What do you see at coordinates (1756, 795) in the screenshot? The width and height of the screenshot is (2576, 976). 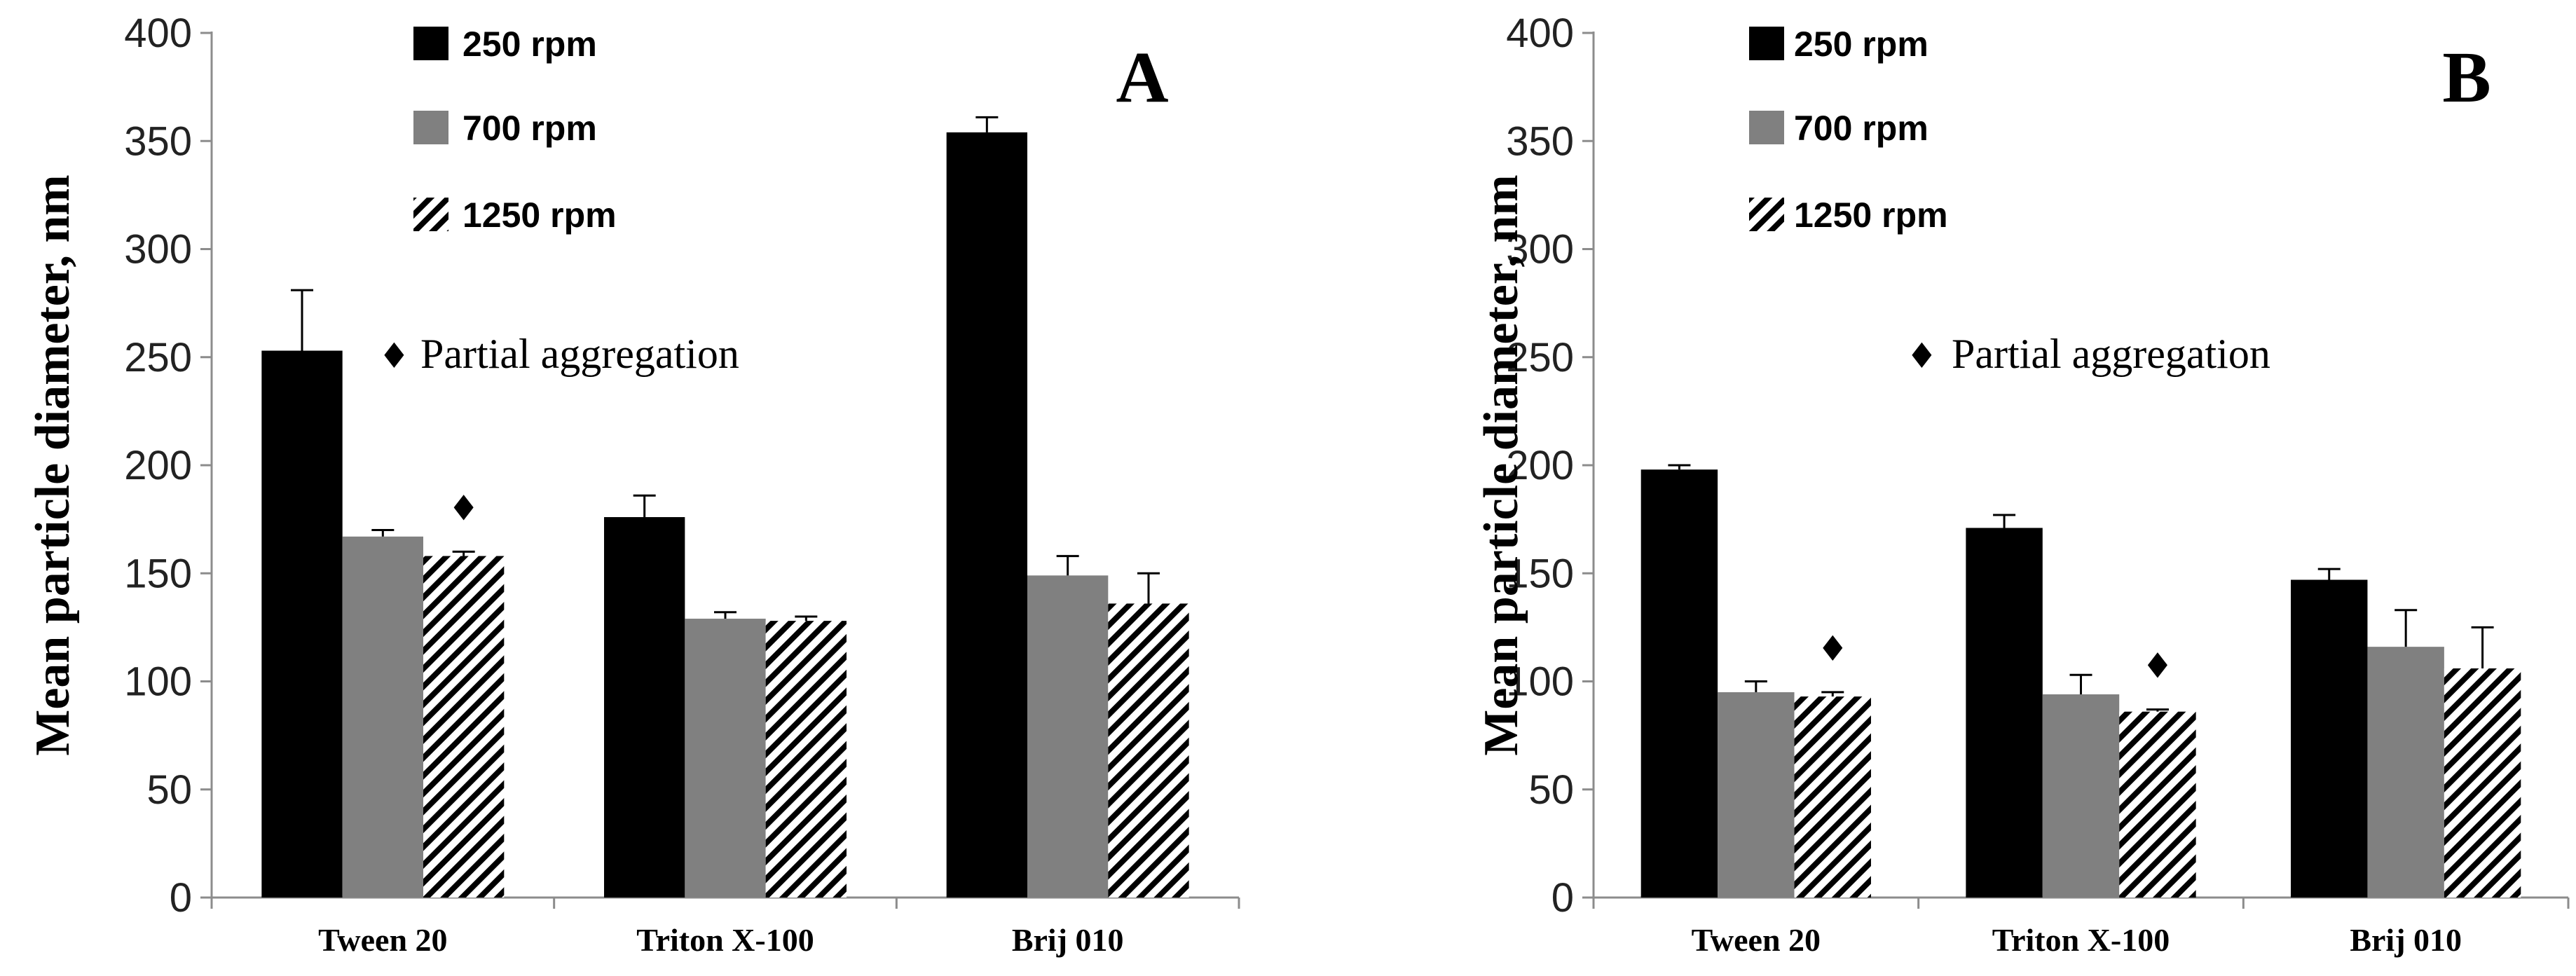 I see `panel-b-bar-tween-20-700-rpm` at bounding box center [1756, 795].